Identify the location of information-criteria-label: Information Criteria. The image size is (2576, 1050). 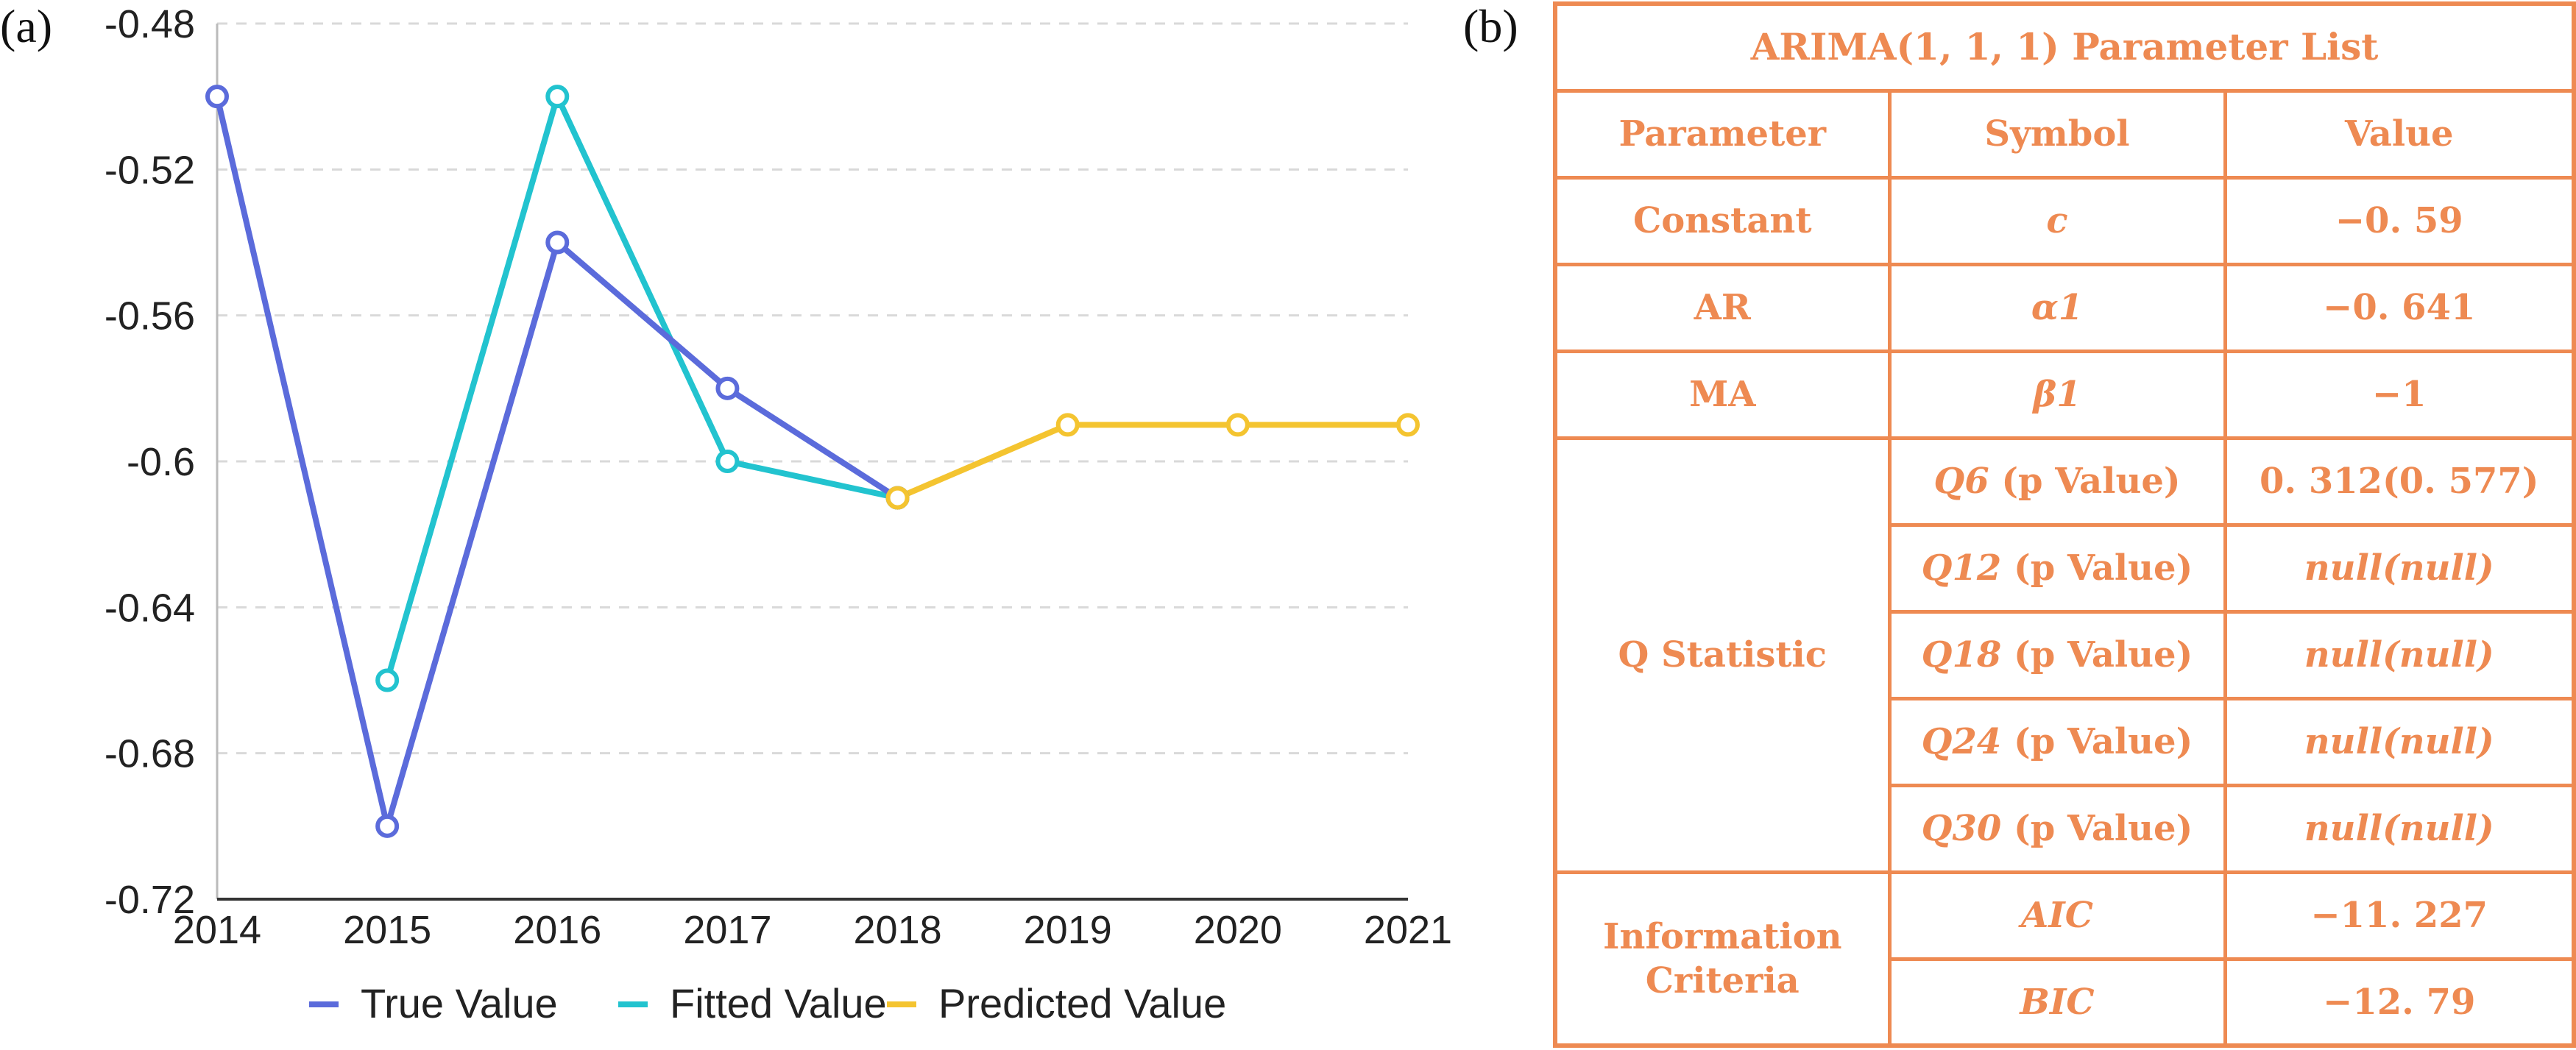
(1723, 959).